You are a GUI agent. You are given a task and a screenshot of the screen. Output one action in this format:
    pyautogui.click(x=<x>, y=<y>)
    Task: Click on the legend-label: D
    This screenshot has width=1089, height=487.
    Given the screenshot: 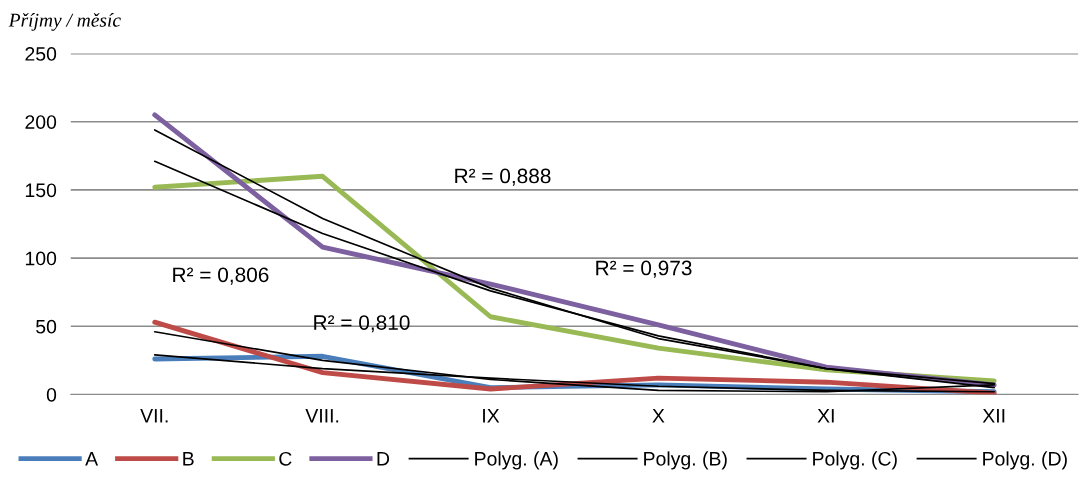 What is the action you would take?
    pyautogui.click(x=383, y=459)
    